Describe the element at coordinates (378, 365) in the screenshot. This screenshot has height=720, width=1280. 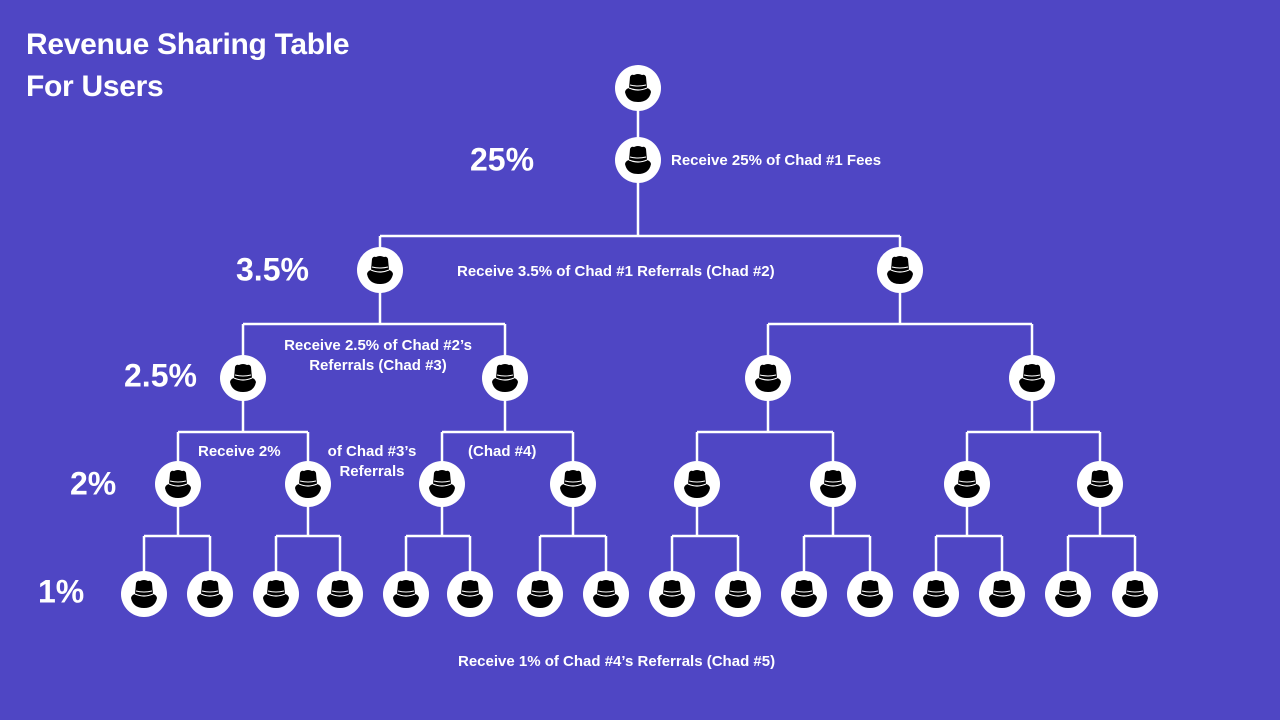
I see `note-level-2-line-2: Referrals (Chad #3)` at that location.